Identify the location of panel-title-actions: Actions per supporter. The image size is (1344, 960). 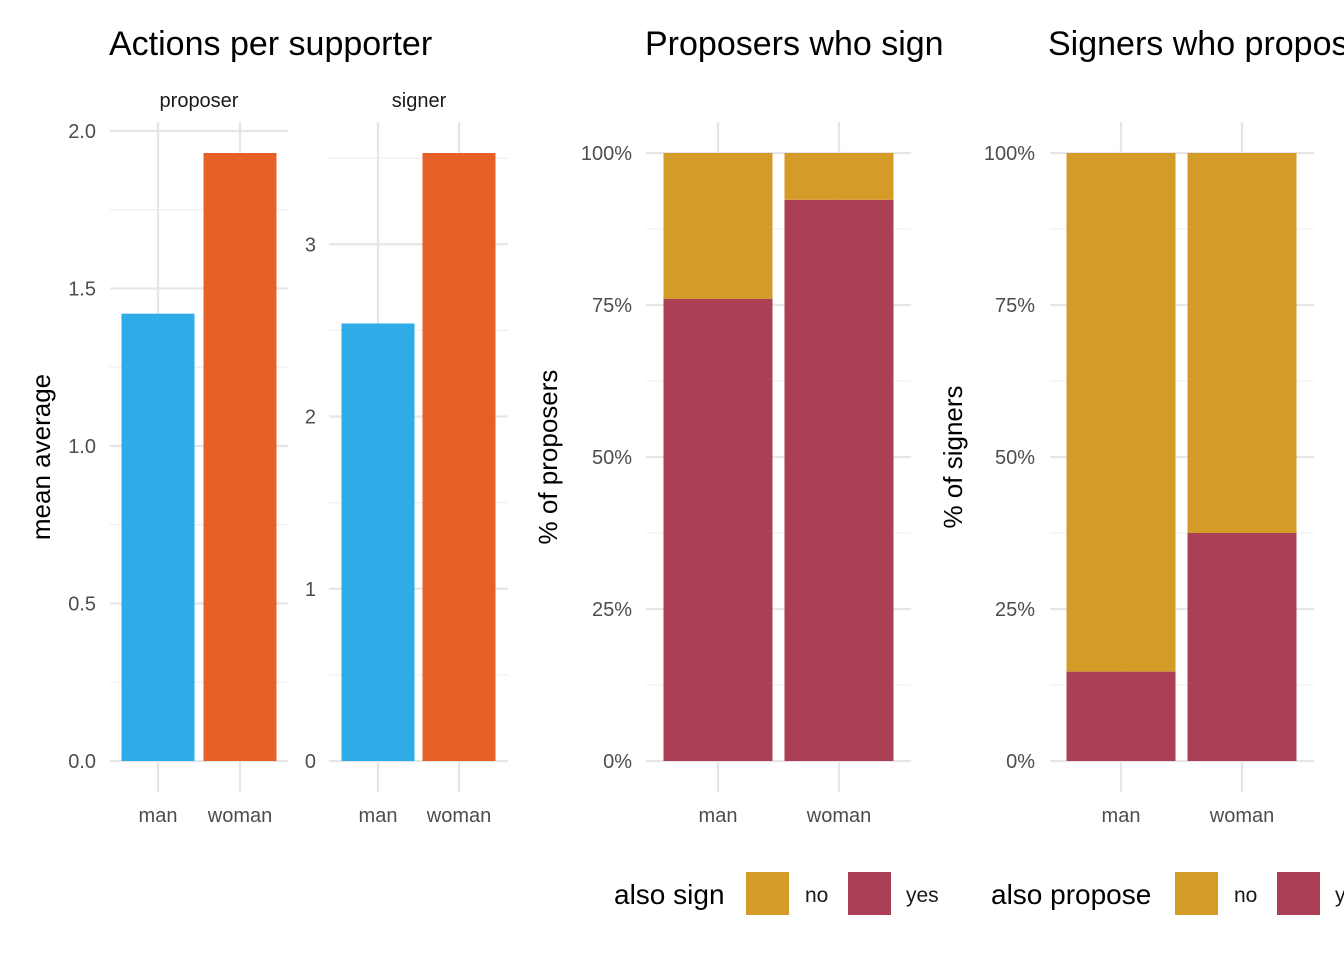
(270, 44).